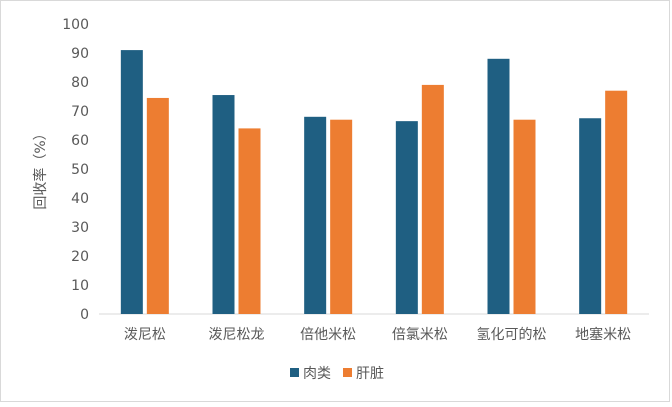 The width and height of the screenshot is (672, 407). Describe the element at coordinates (145, 335) in the screenshot. I see `x-tick-label: 泼尼松` at that location.